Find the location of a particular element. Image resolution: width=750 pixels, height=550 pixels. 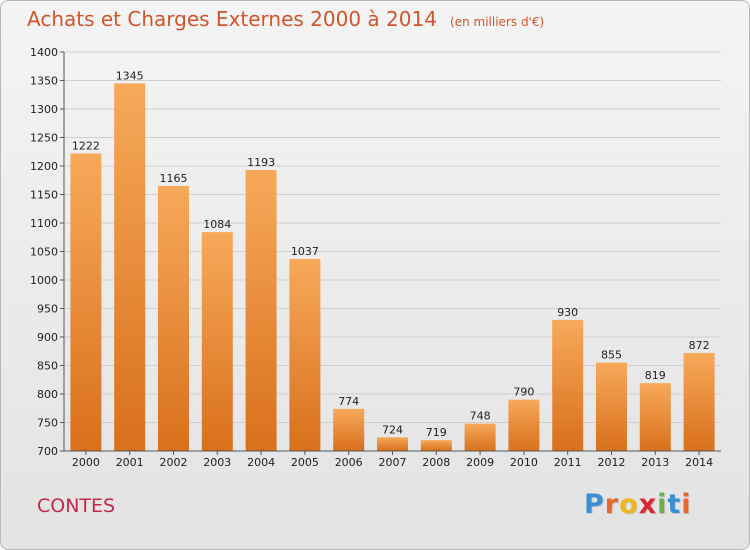

y-tick-label: 900 is located at coordinates (47, 337).